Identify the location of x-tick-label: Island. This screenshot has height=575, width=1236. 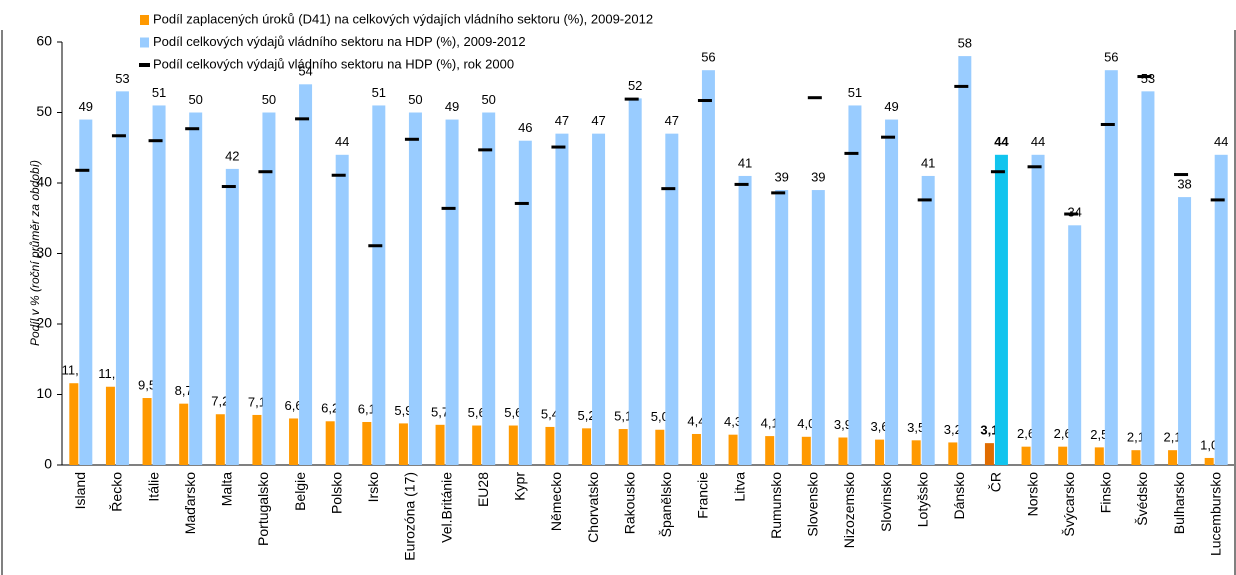
(80, 490).